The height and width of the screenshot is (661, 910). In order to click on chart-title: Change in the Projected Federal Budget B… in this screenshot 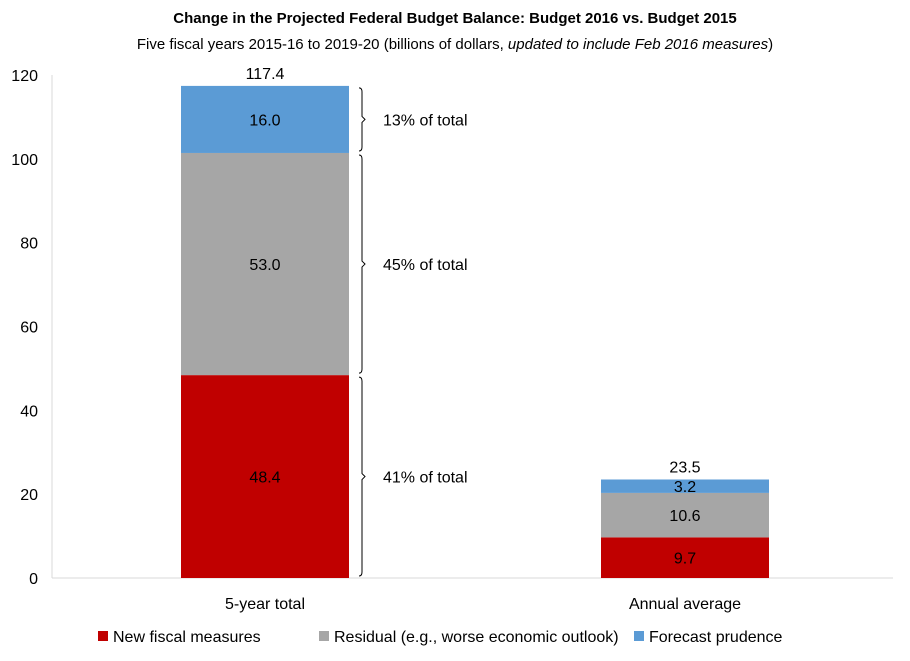, I will do `click(455, 18)`.